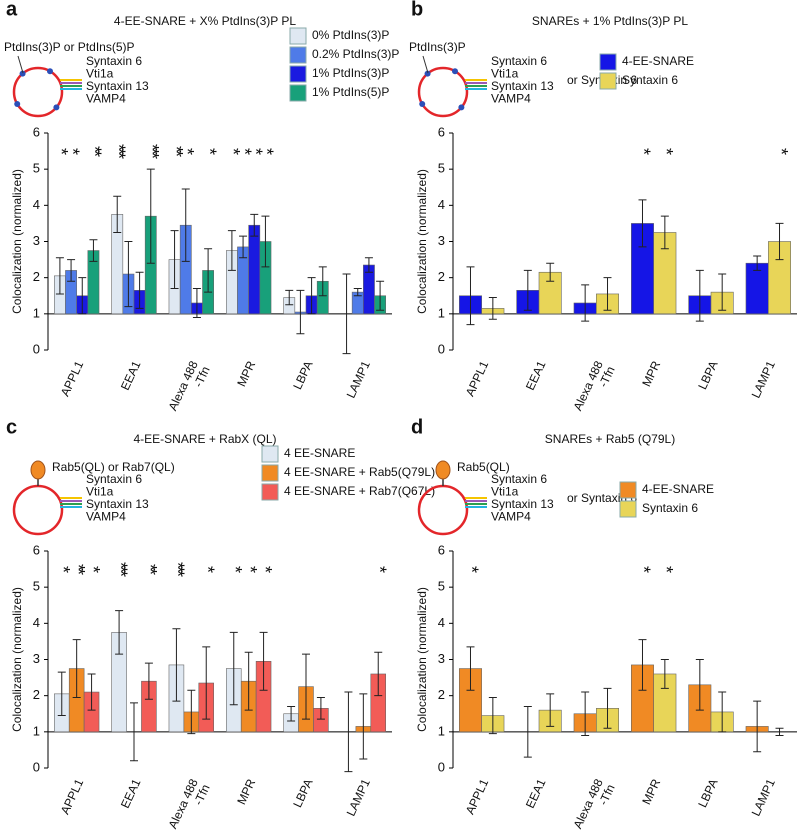  What do you see at coordinates (650, 80) in the screenshot?
I see `legend-label: Syntaxin 6` at bounding box center [650, 80].